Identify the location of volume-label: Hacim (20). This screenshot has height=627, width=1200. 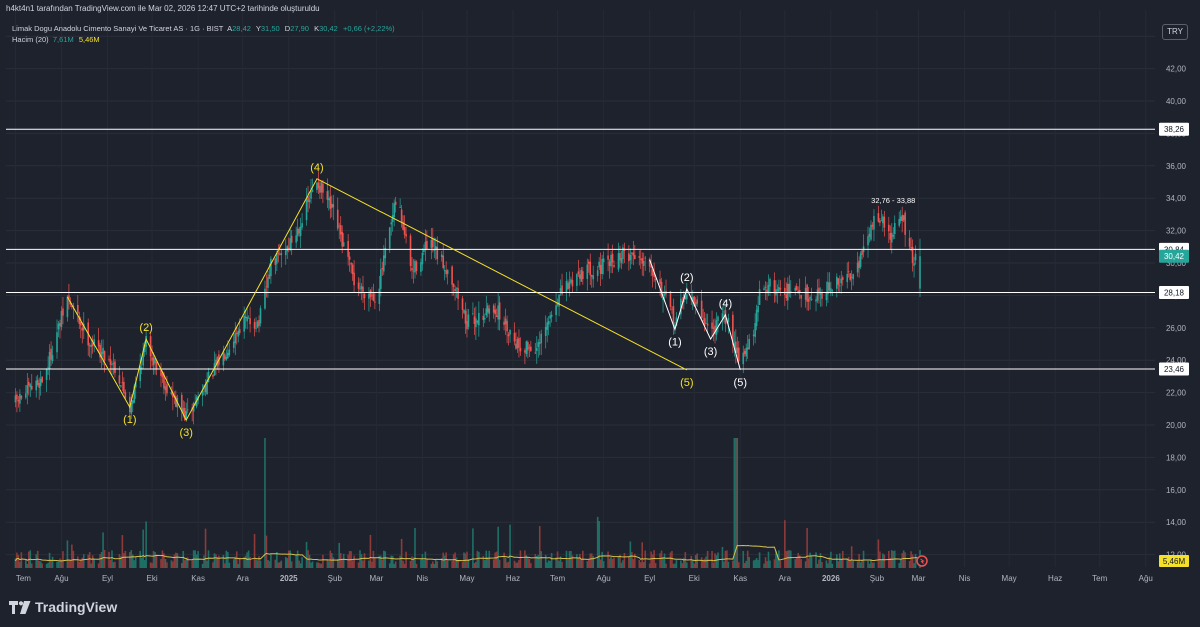
(30, 39).